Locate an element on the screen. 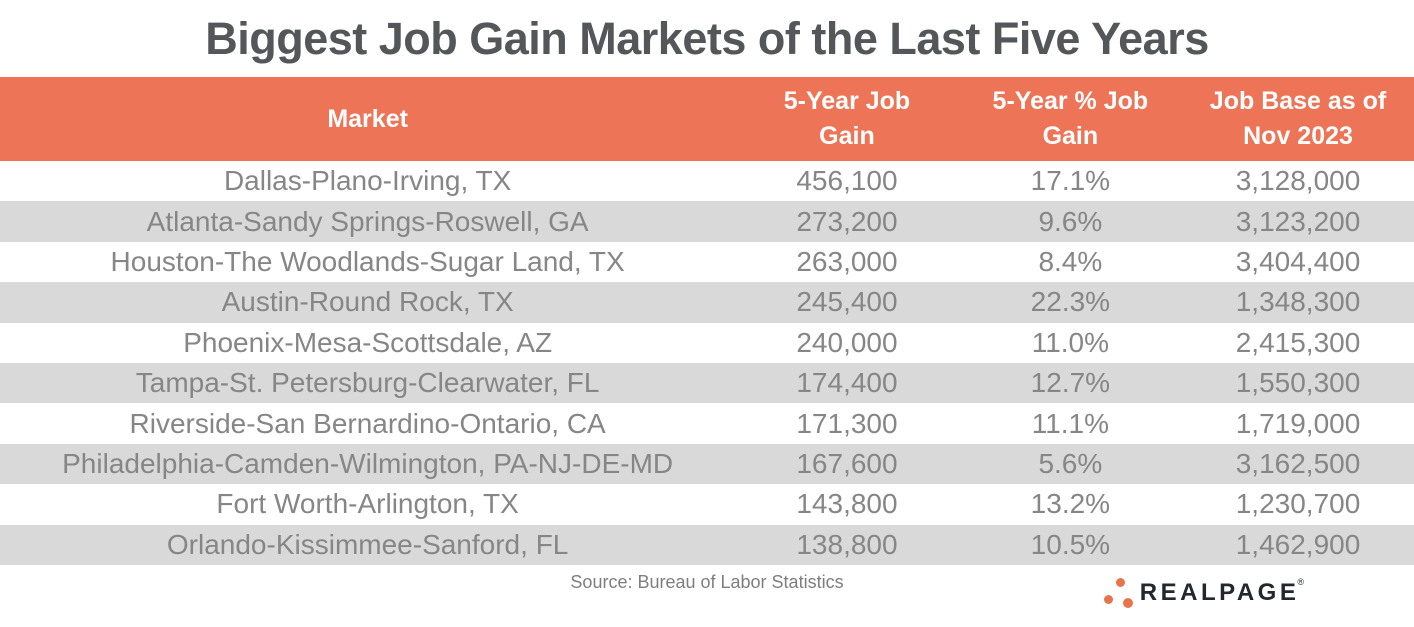 The height and width of the screenshot is (627, 1414). pct-job-gain-cell: 10.5% is located at coordinates (1070, 544).